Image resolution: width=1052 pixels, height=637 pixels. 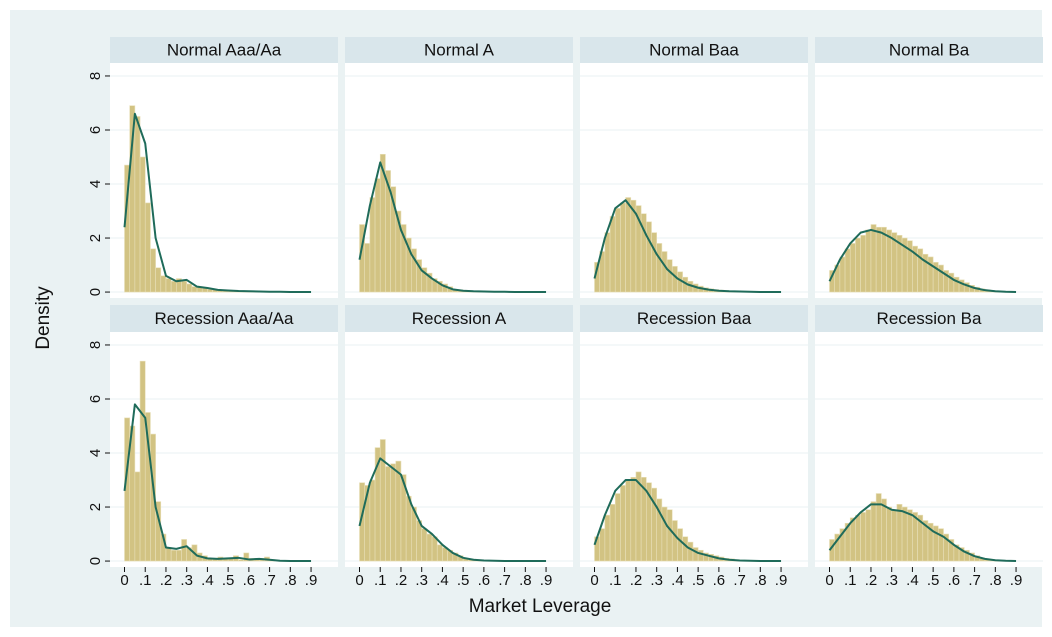 I want to click on panel-title: Normal Aaa/Aa, so click(x=224, y=49).